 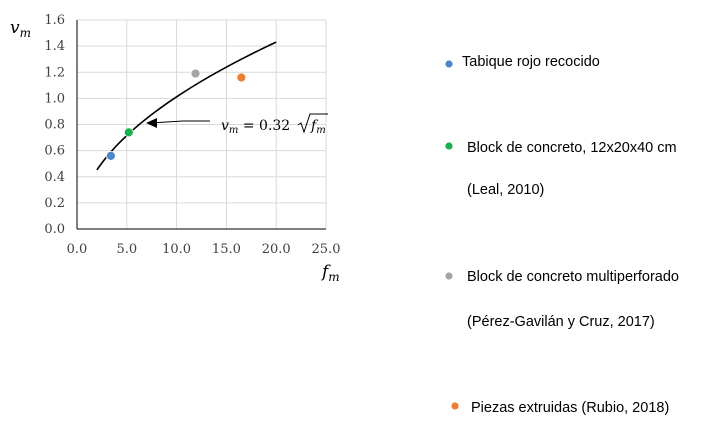 What do you see at coordinates (505, 190) in the screenshot?
I see `legend-label: (Leal, 2010)` at bounding box center [505, 190].